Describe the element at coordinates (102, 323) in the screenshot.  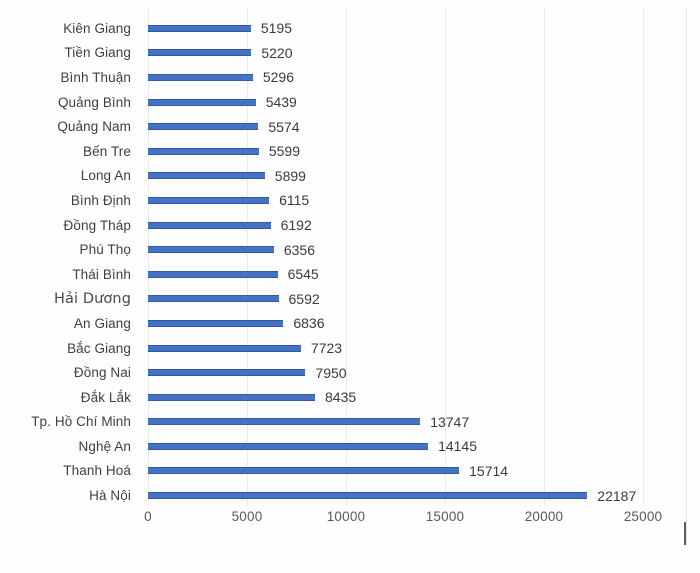
I see `category-label: An Giang` at that location.